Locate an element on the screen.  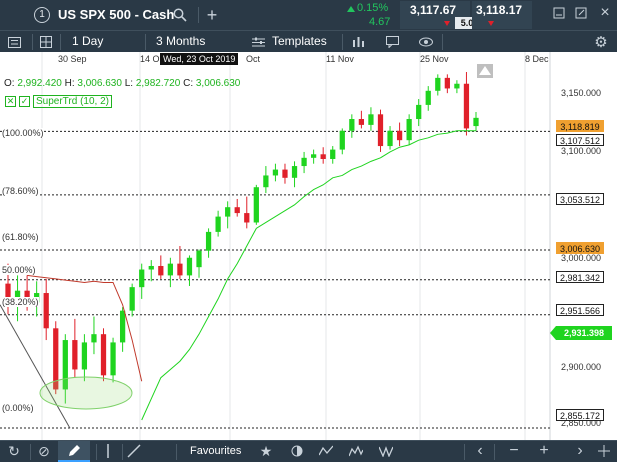
ohlc-open-label: O: is located at coordinates (9, 83).